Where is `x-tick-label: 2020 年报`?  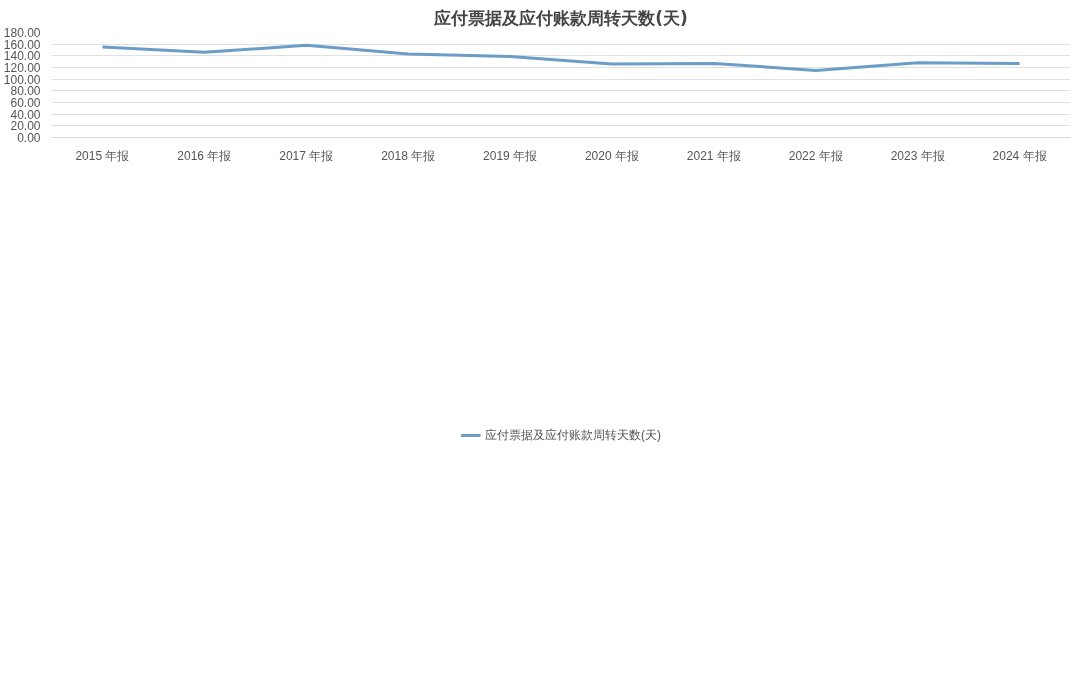
x-tick-label: 2020 年报 is located at coordinates (611, 155).